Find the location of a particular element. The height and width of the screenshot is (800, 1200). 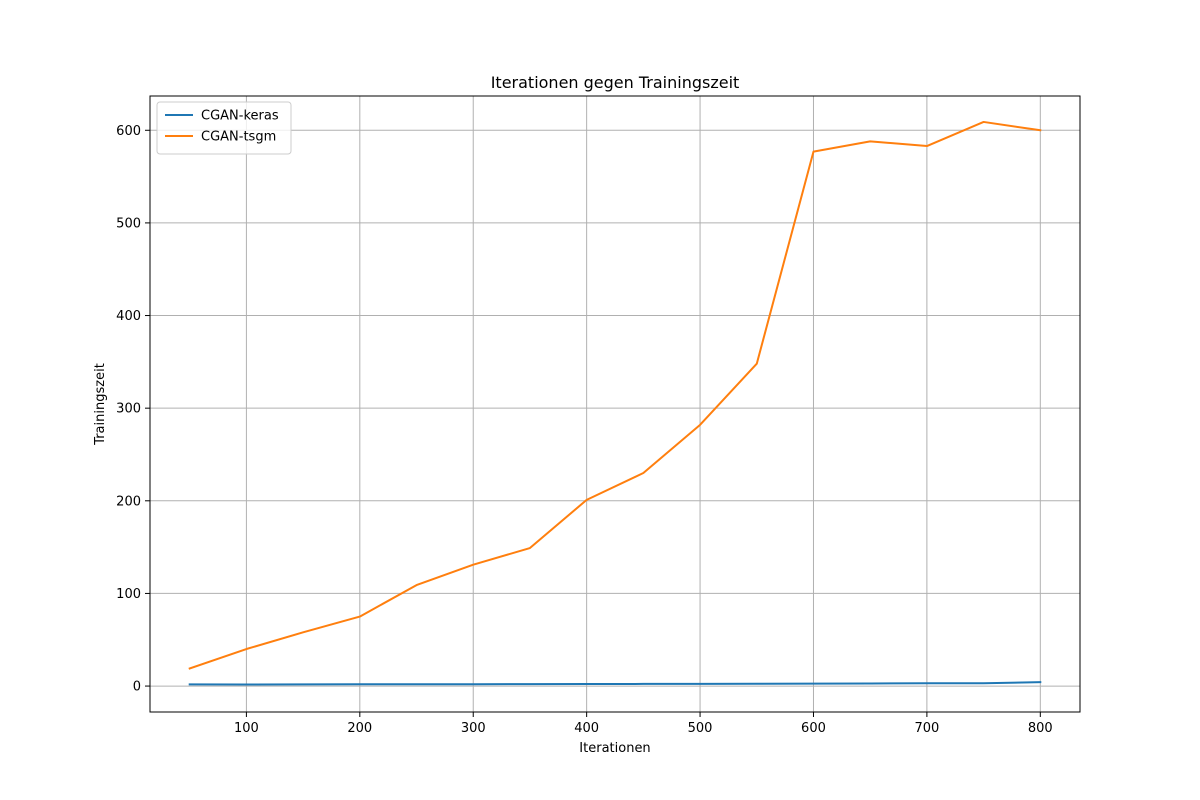

x-tick-label: 200 is located at coordinates (359, 728).